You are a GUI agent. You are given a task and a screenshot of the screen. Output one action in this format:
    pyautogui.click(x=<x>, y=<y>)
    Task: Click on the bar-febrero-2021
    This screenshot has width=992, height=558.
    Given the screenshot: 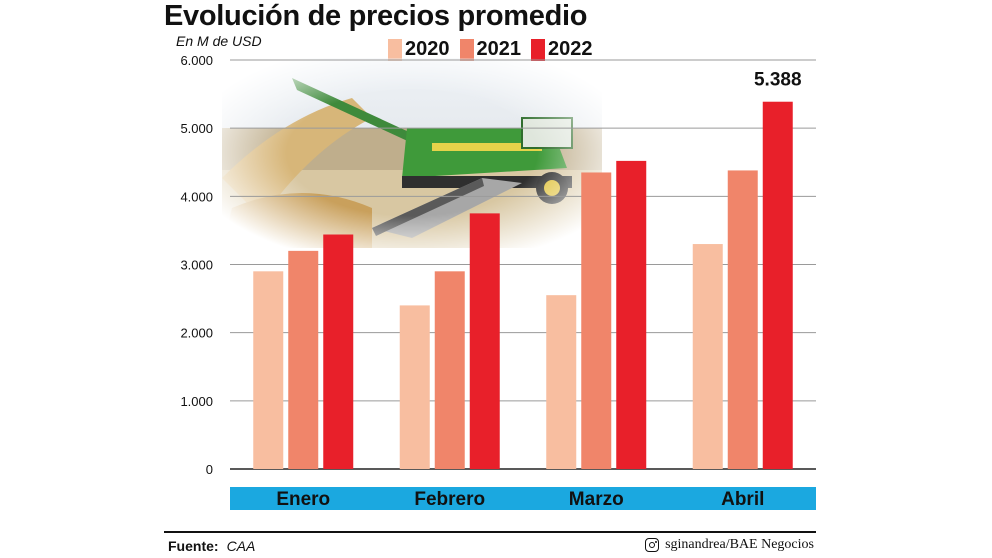 What is the action you would take?
    pyautogui.click(x=449, y=370)
    